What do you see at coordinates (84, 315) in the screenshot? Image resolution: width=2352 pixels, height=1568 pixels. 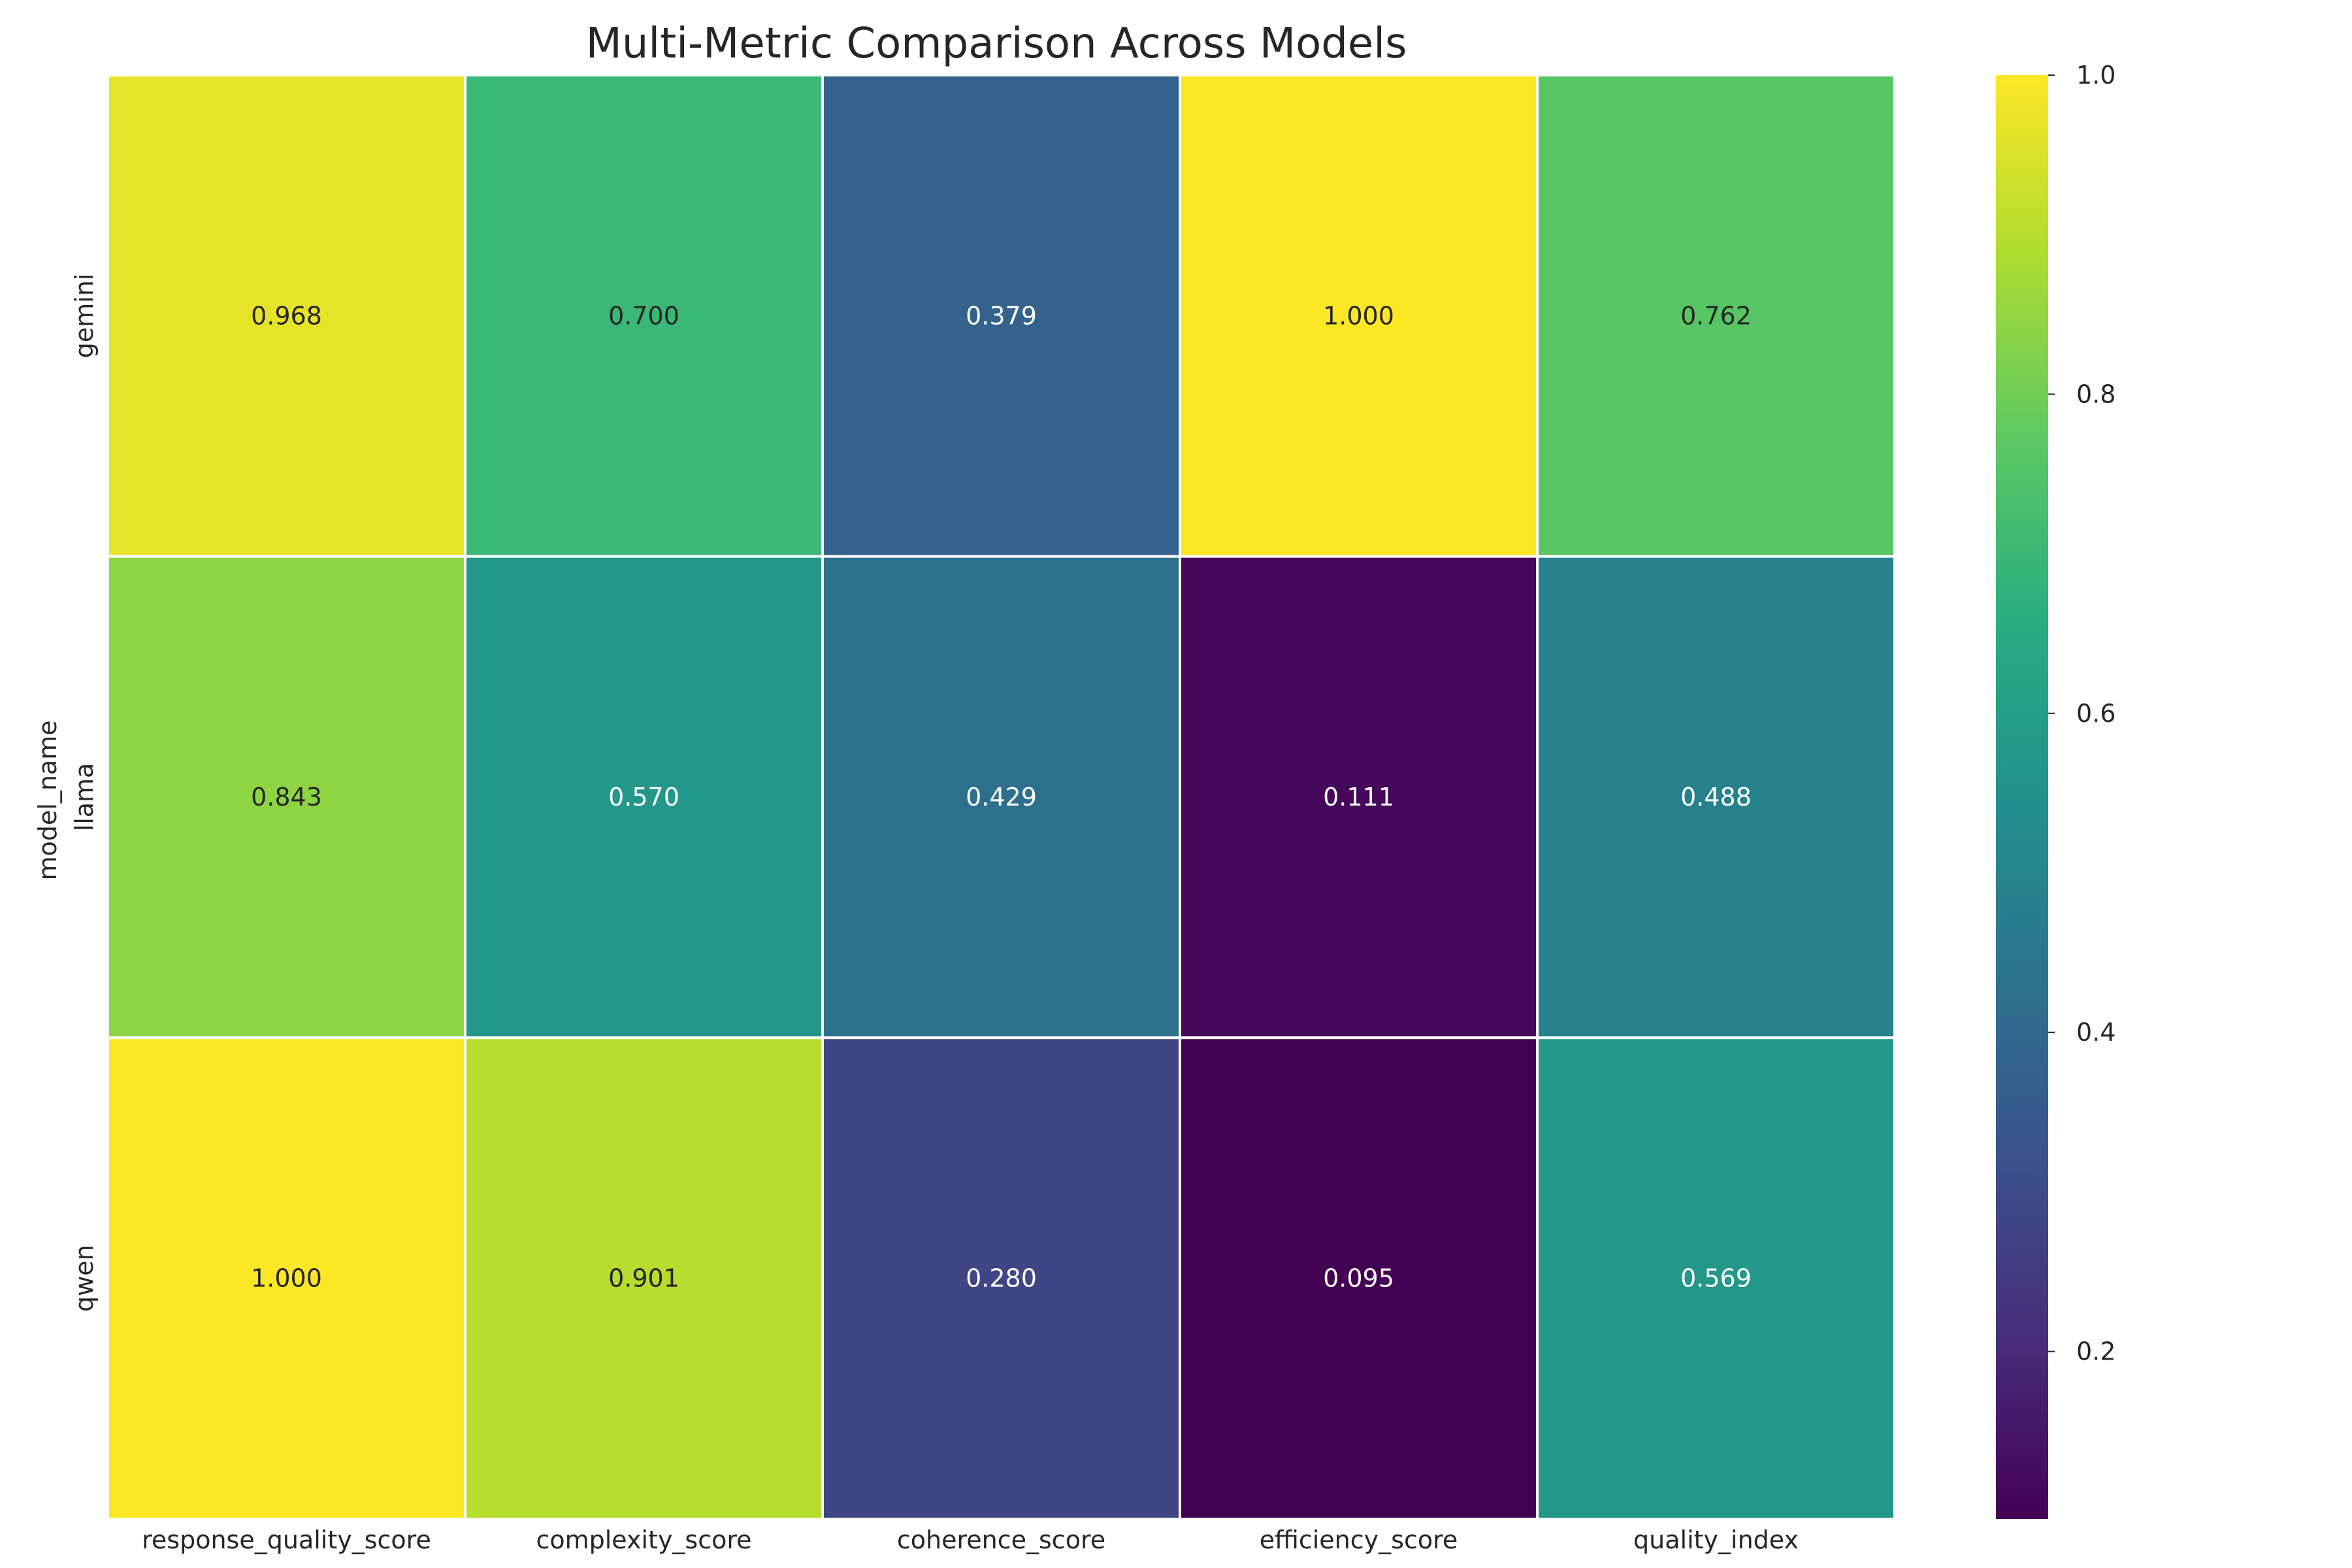 I see `y-tick-label: gemini` at bounding box center [84, 315].